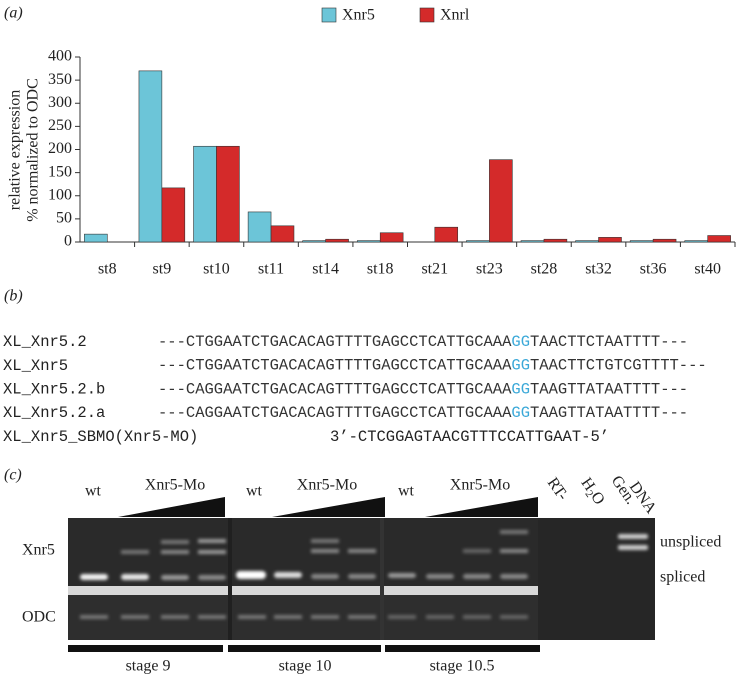 The image size is (748, 675). What do you see at coordinates (462, 666) in the screenshot?
I see `stage-label: stage 10.5` at bounding box center [462, 666].